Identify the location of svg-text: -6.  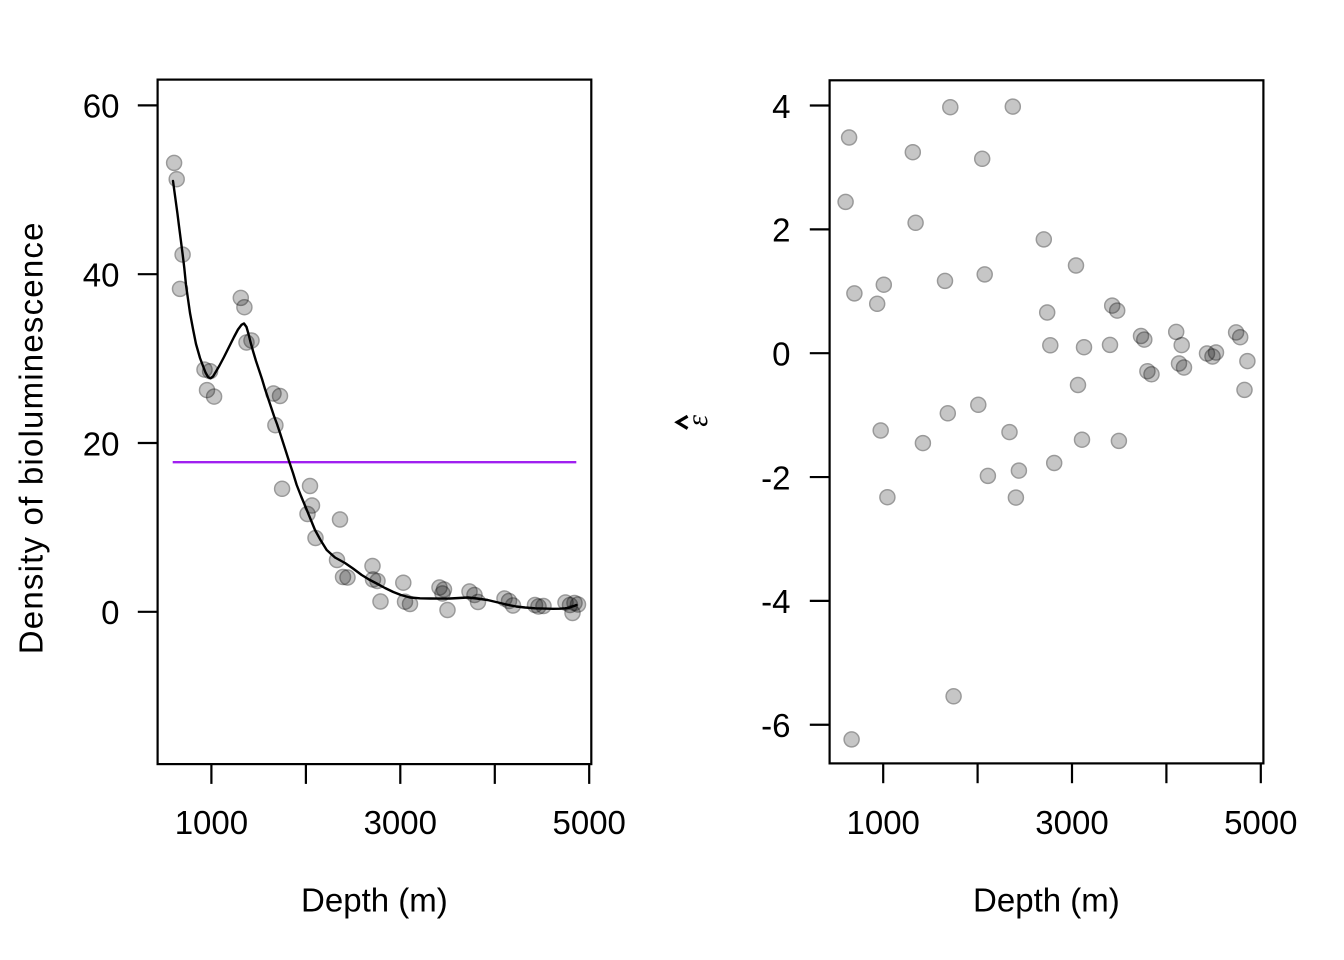
(775, 725).